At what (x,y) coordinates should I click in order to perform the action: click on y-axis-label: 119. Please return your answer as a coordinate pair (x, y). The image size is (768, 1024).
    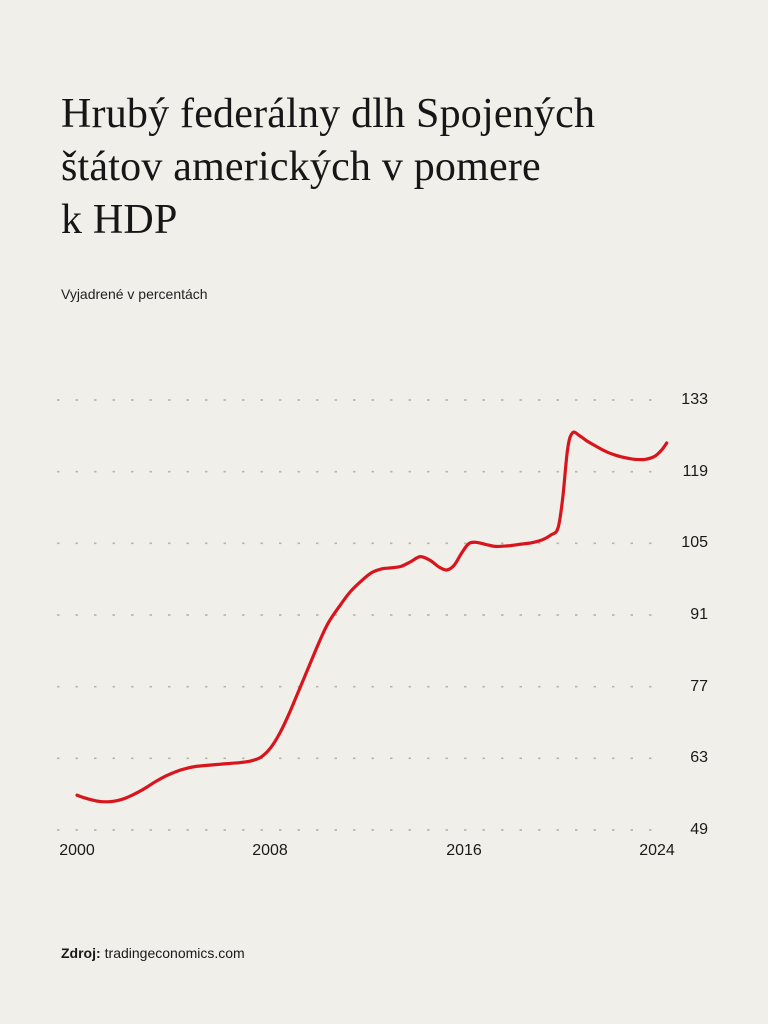
    Looking at the image, I should click on (695, 471).